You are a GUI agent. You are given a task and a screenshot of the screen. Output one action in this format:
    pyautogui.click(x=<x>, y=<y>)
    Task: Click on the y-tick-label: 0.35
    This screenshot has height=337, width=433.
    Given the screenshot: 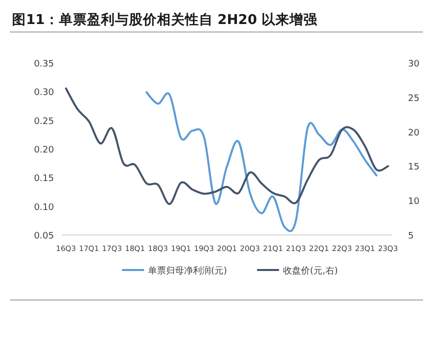 What is the action you would take?
    pyautogui.click(x=44, y=65)
    